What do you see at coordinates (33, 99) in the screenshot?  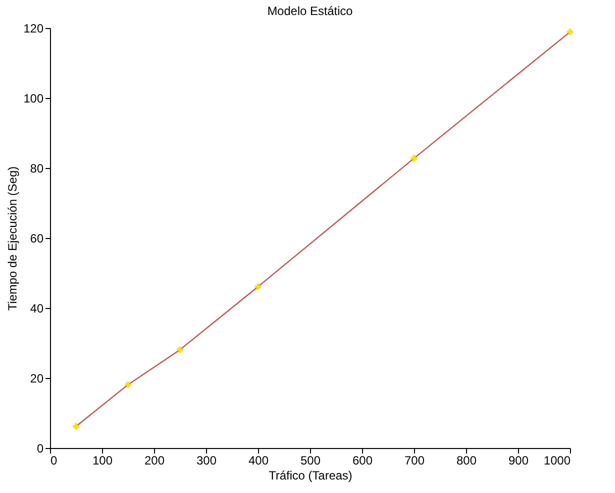 I see `y-tick-label: 100` at bounding box center [33, 99].